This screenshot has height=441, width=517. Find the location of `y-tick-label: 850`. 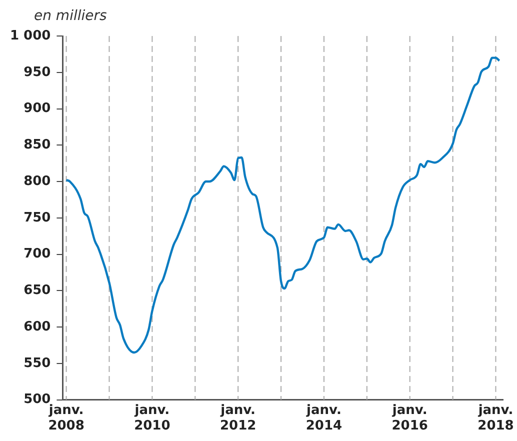

y-tick-label: 850 is located at coordinates (37, 145).